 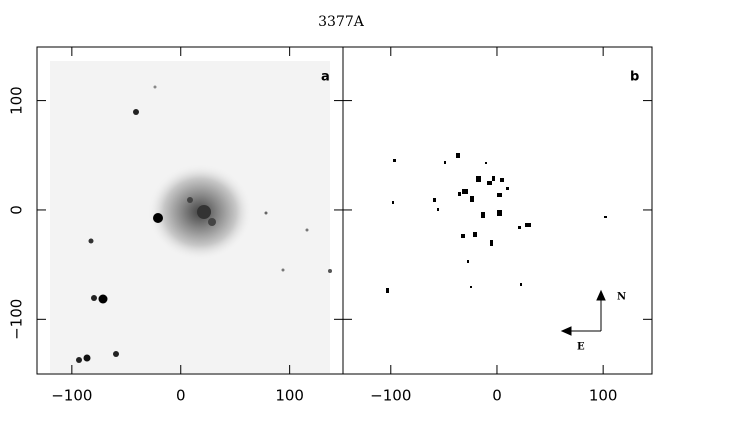 What do you see at coordinates (17, 319) in the screenshot?
I see `y-tick-label: −100` at bounding box center [17, 319].